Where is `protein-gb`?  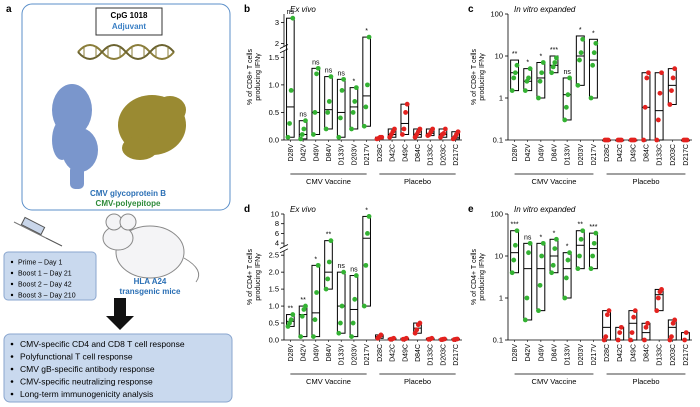 protein-gb is located at coordinates (75, 136).